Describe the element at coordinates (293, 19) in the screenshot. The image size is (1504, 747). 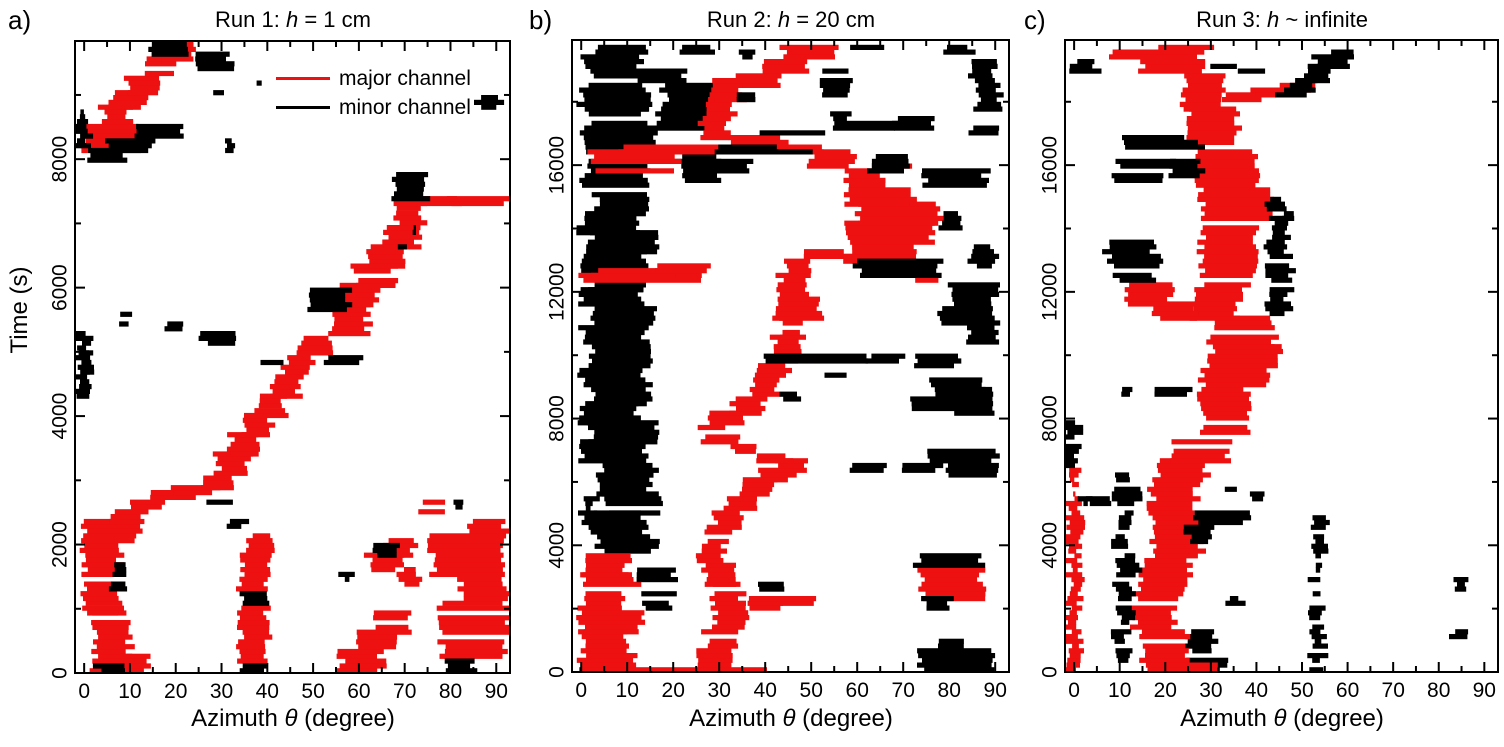
I see `panel-a-title: Run 1: h = 1 cm` at that location.